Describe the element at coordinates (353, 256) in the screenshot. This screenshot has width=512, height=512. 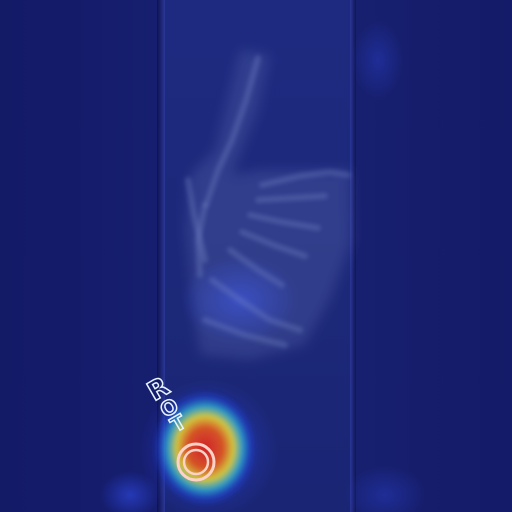
I see `film-edge-right` at that location.